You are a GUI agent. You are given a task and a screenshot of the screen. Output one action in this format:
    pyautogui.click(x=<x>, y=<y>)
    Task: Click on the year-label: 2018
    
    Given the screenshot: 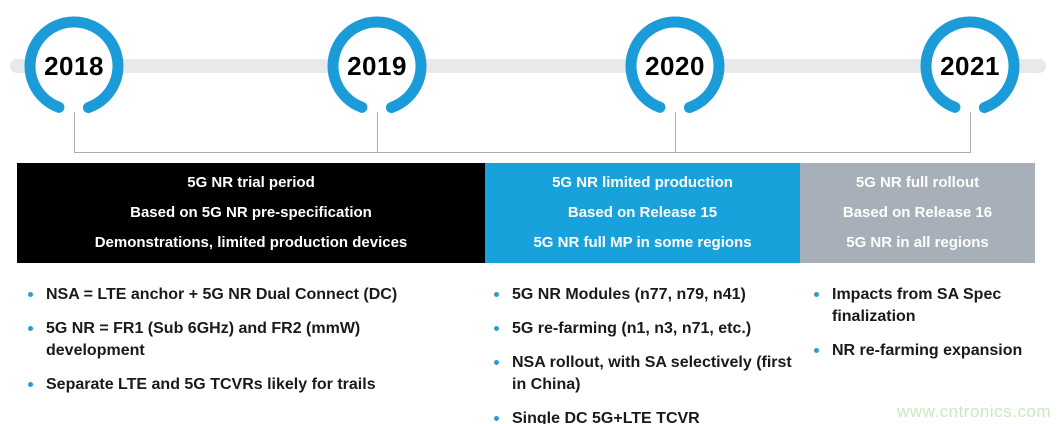 What is the action you would take?
    pyautogui.click(x=74, y=65)
    